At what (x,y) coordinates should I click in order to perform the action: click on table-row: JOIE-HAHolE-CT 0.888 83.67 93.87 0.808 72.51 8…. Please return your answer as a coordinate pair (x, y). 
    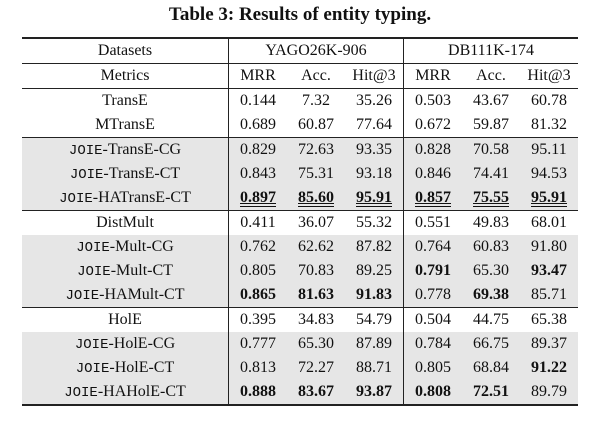
    Looking at the image, I should click on (300, 393).